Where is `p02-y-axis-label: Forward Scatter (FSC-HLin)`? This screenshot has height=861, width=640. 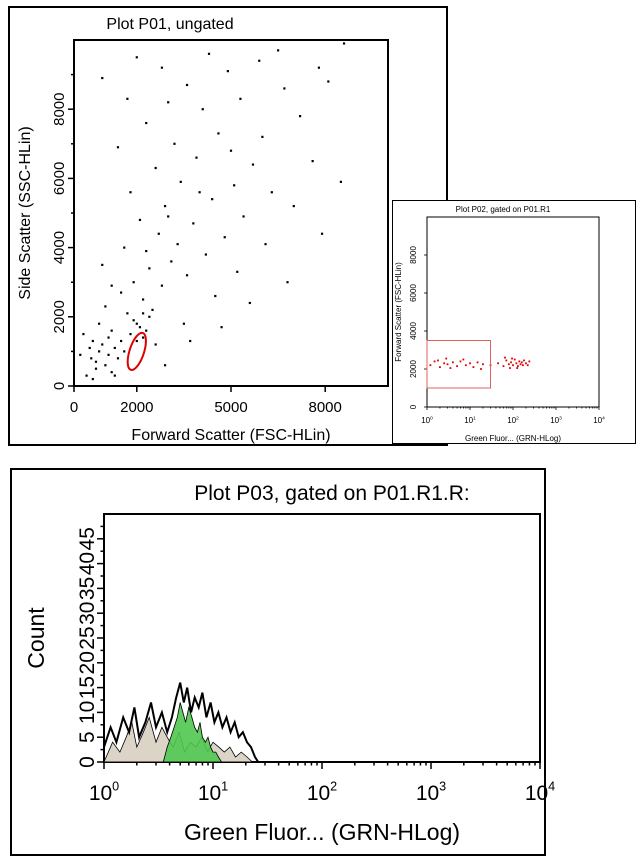
p02-y-axis-label: Forward Scatter (FSC-HLin) is located at coordinates (398, 312).